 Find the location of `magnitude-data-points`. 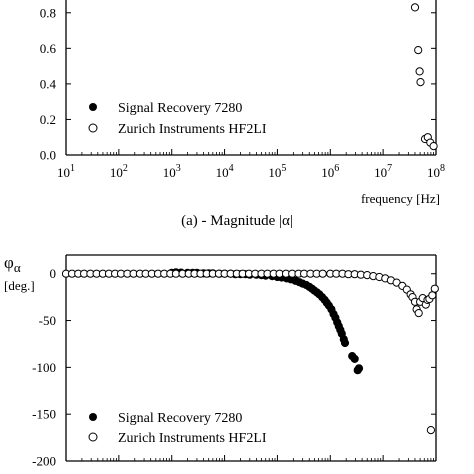

magnitude-data-points is located at coordinates (424, 77).